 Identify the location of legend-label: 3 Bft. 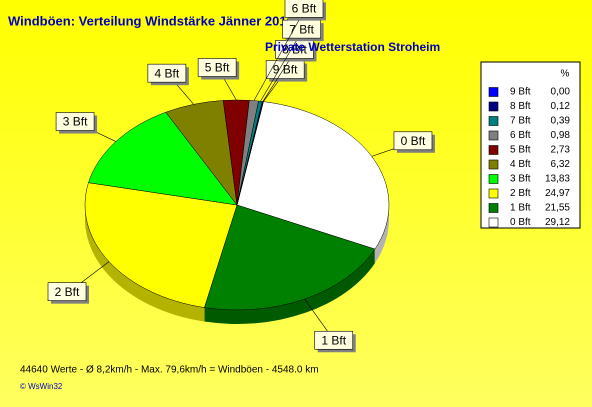
(520, 179).